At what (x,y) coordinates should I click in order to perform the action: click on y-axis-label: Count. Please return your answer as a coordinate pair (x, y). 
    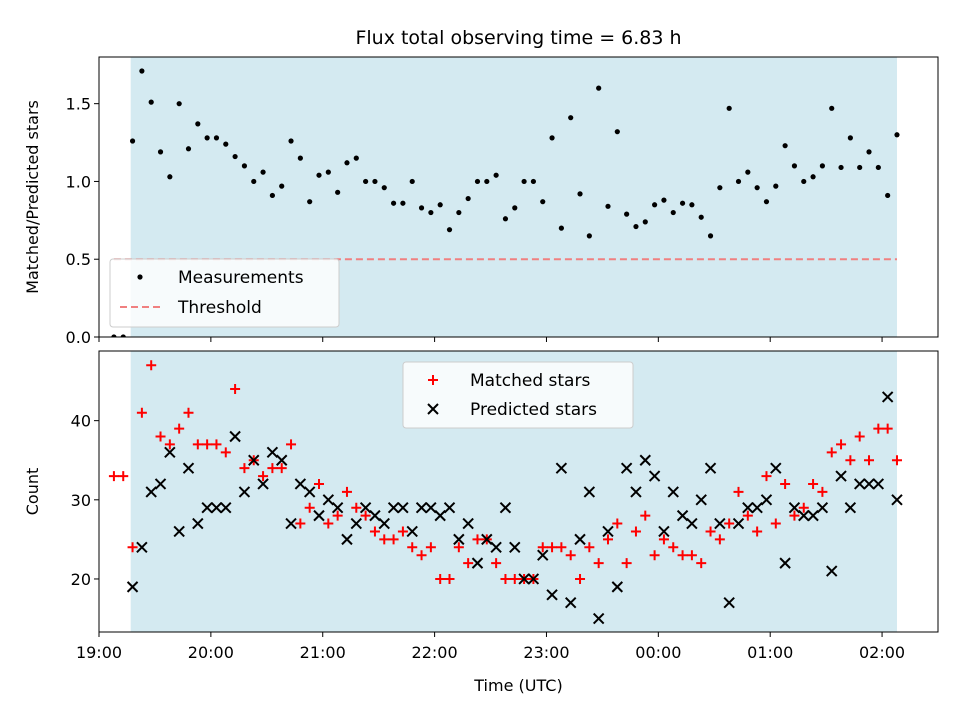
    Looking at the image, I should click on (32, 492).